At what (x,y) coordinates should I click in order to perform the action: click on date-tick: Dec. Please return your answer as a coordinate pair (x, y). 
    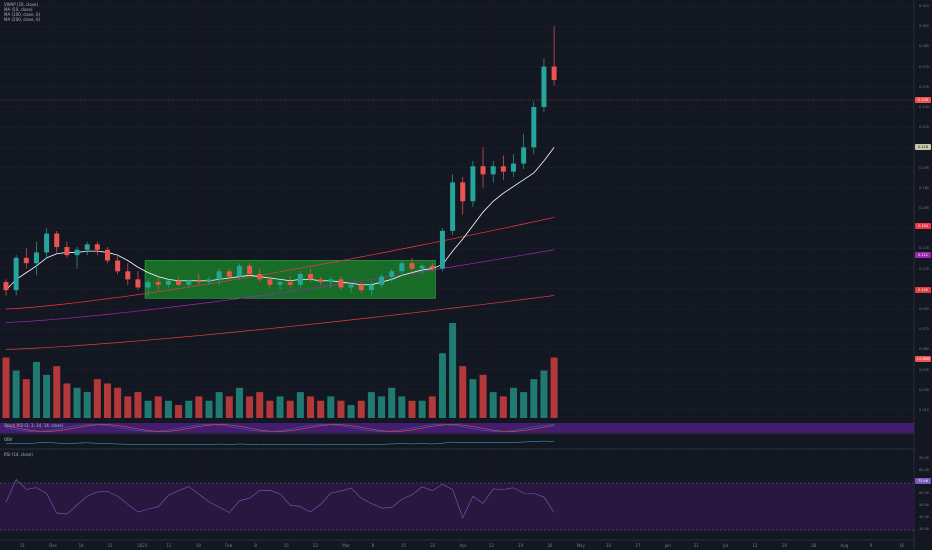
    Looking at the image, I should click on (53, 545).